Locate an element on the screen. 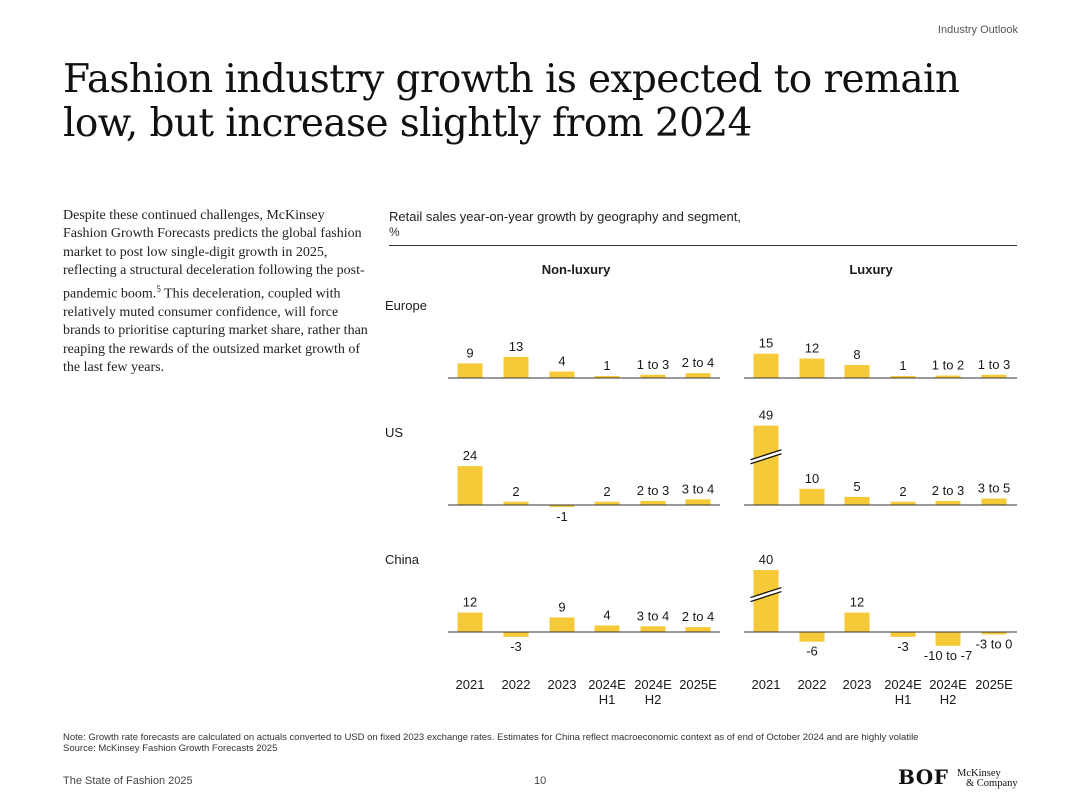 The width and height of the screenshot is (1080, 810). data-label-us-non-luxury: 3 to 4 is located at coordinates (698, 488).